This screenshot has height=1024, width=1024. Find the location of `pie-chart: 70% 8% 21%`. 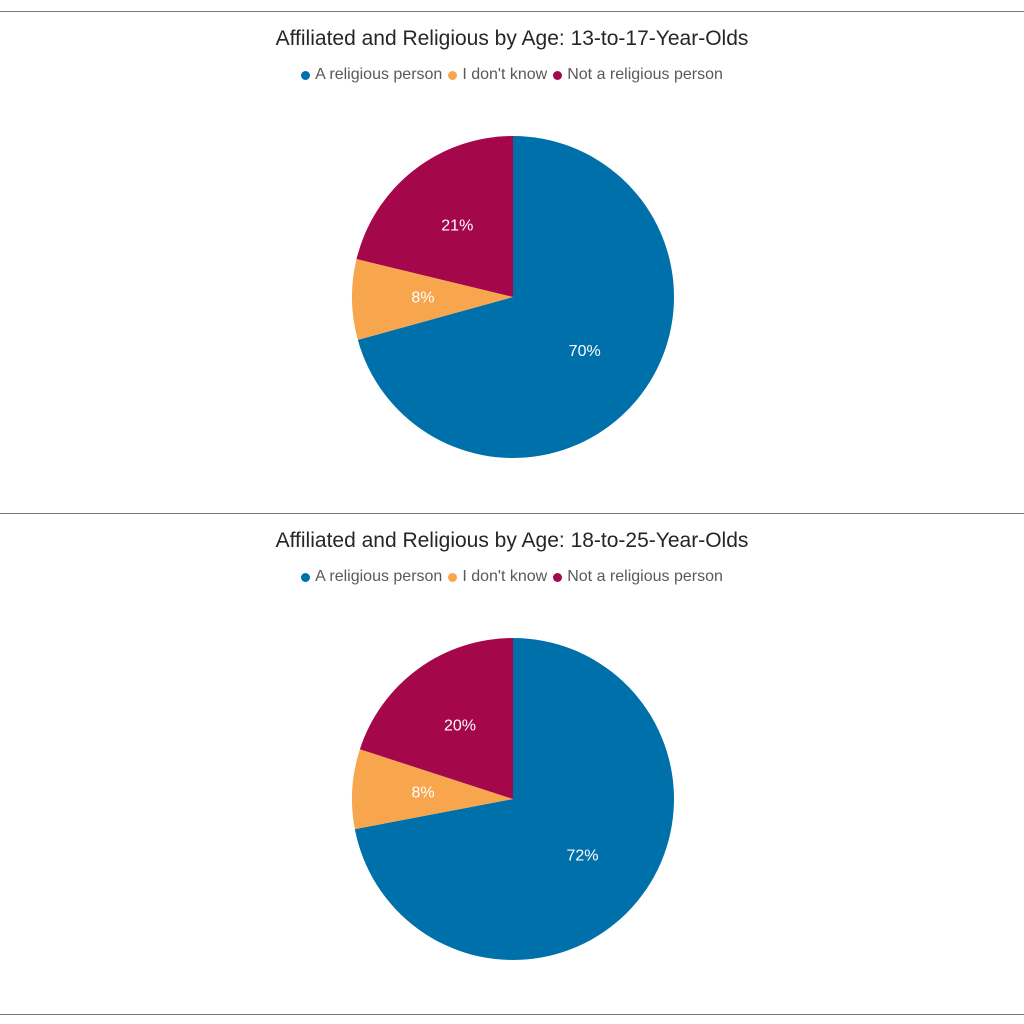

pie-chart: 70% 8% 21% is located at coordinates (513, 297).